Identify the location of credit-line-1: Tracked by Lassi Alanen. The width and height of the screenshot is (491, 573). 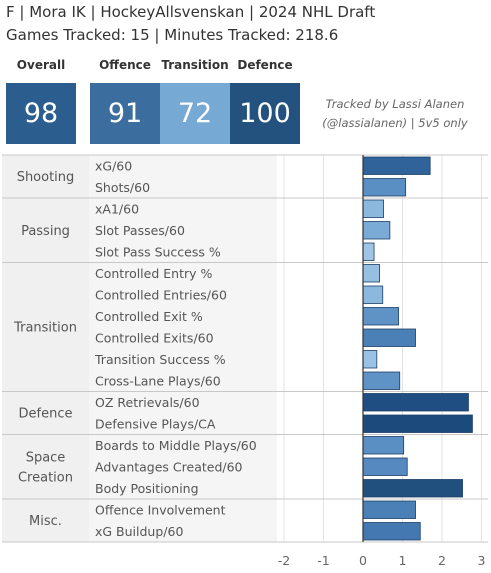
(395, 104).